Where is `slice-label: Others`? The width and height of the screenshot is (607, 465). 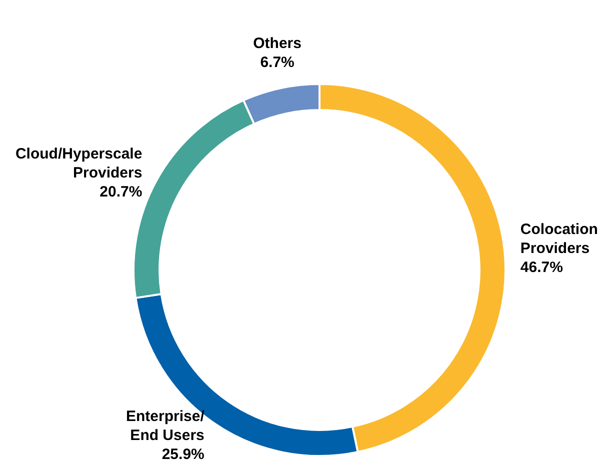 slice-label: Others is located at coordinates (277, 43).